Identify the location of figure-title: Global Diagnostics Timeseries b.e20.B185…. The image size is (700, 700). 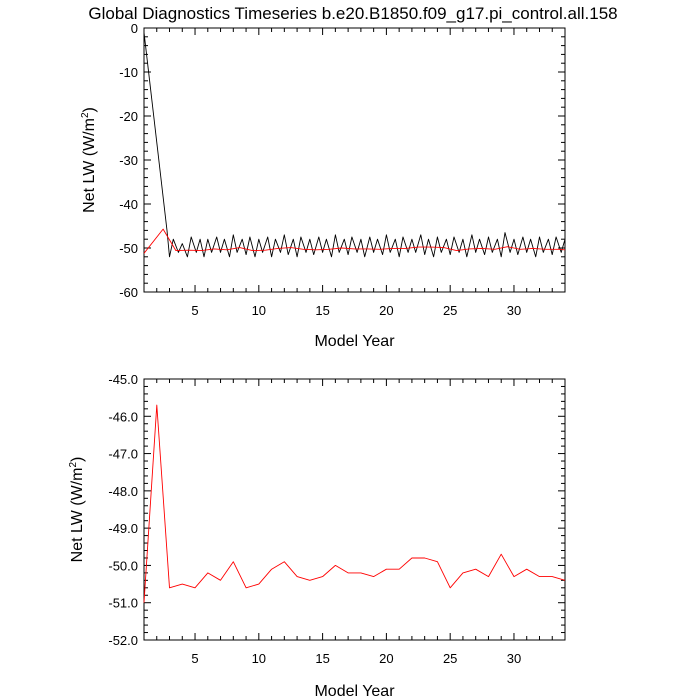
(352, 13).